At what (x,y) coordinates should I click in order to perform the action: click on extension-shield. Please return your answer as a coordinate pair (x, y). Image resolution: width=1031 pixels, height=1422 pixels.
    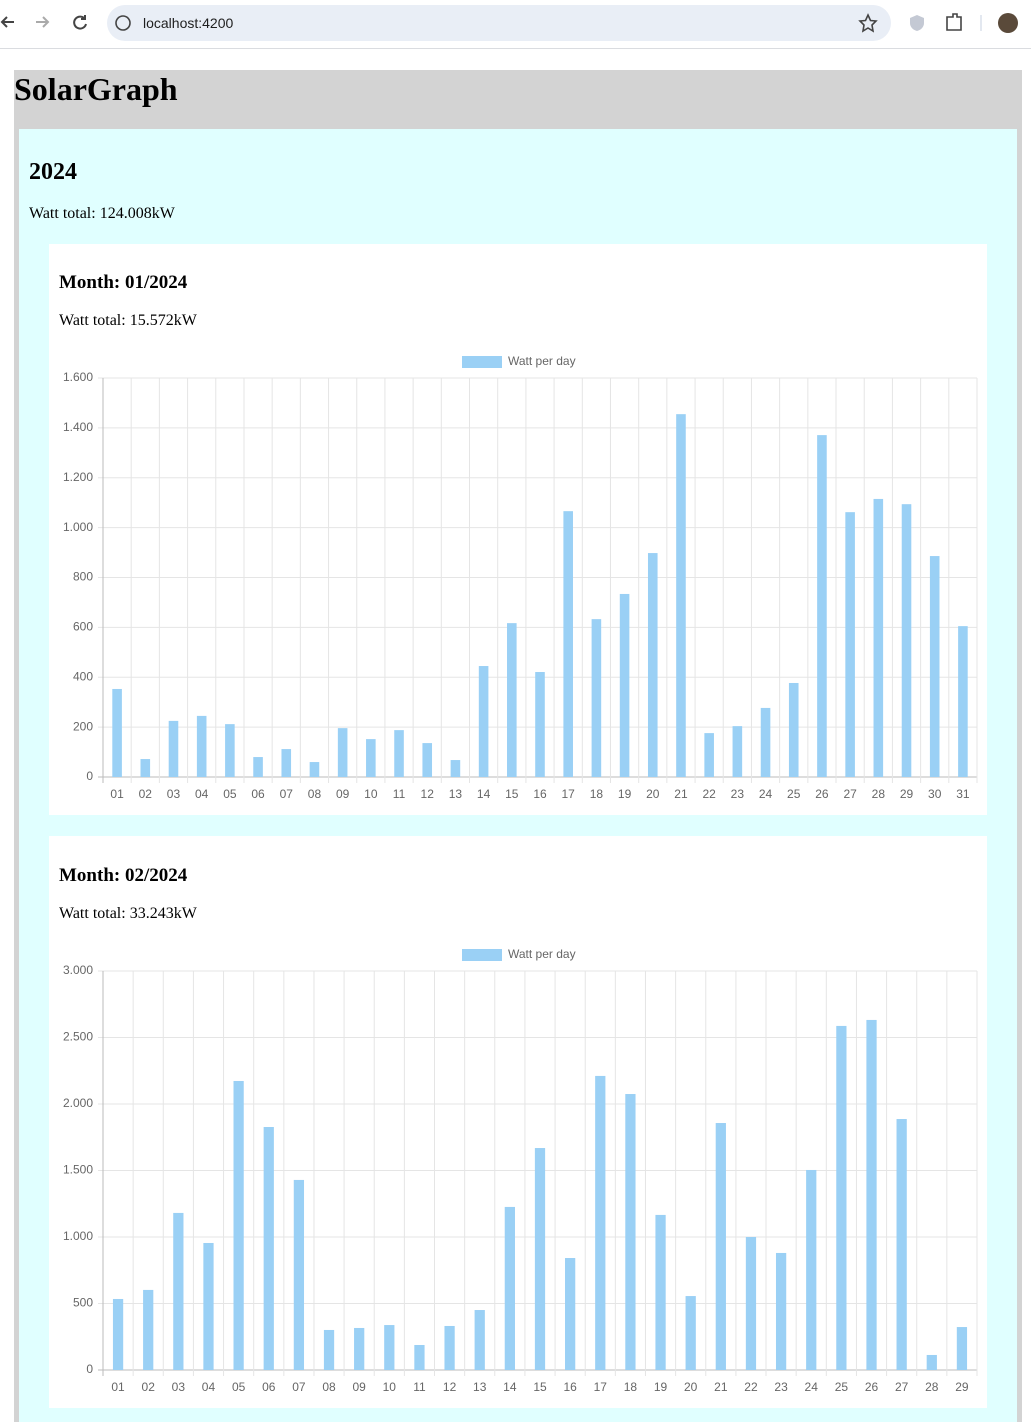
    Looking at the image, I should click on (917, 23).